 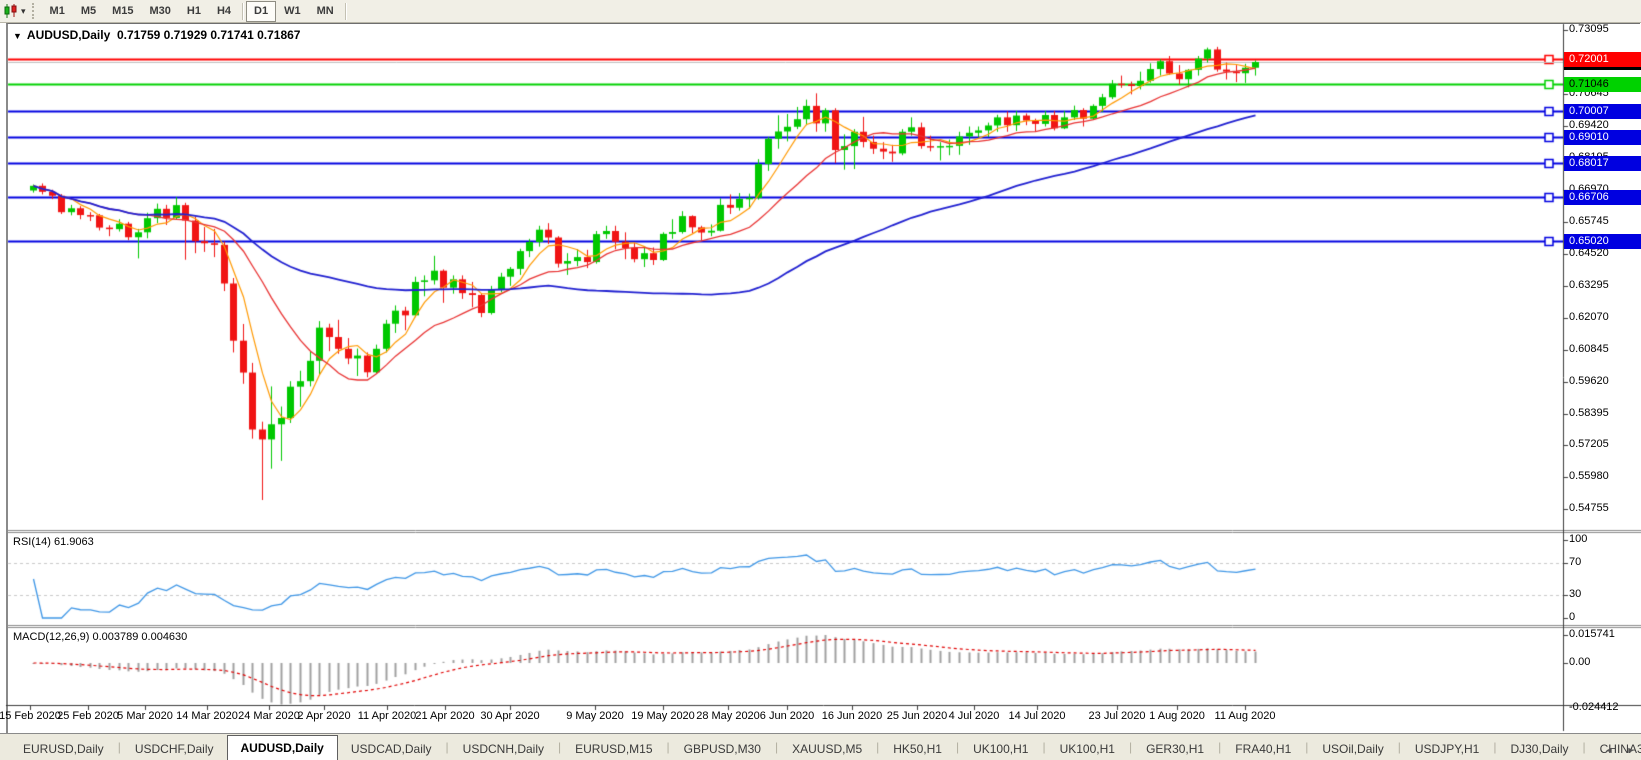 What do you see at coordinates (1589, 349) in the screenshot?
I see `price-tick-label: 0.60845` at bounding box center [1589, 349].